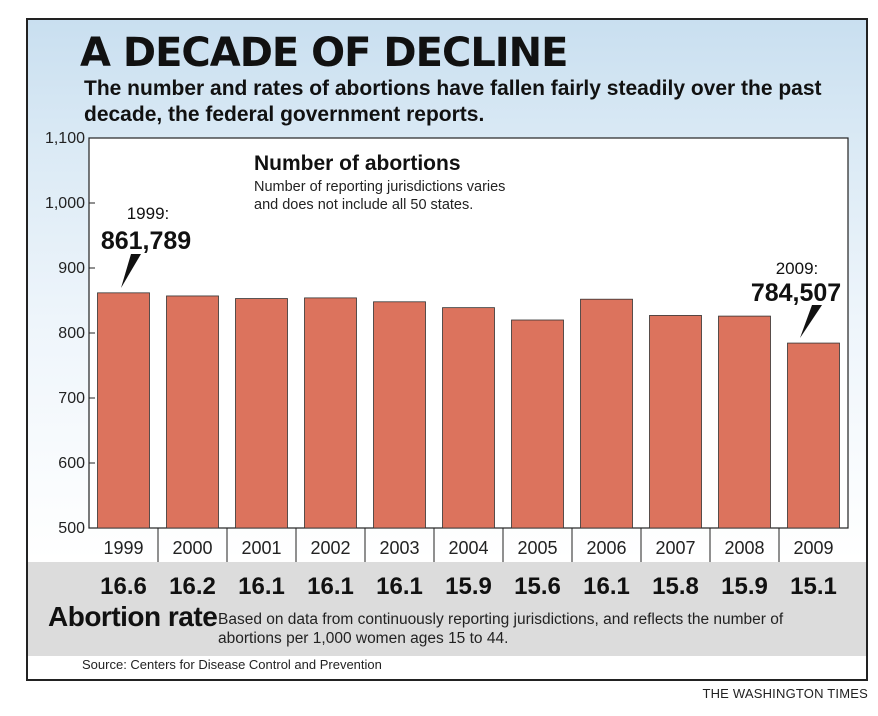  I want to click on callout-1999-value: 861,789, so click(146, 241).